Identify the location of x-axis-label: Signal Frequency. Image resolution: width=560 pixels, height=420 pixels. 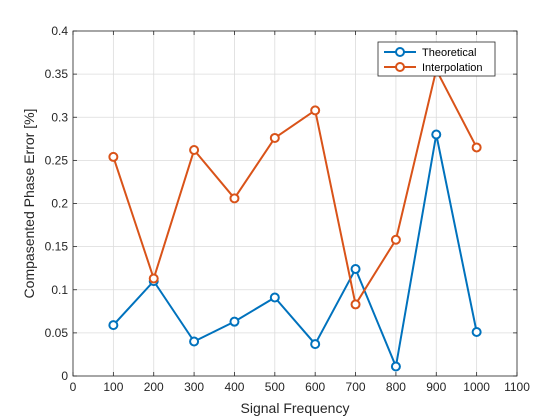
(295, 408).